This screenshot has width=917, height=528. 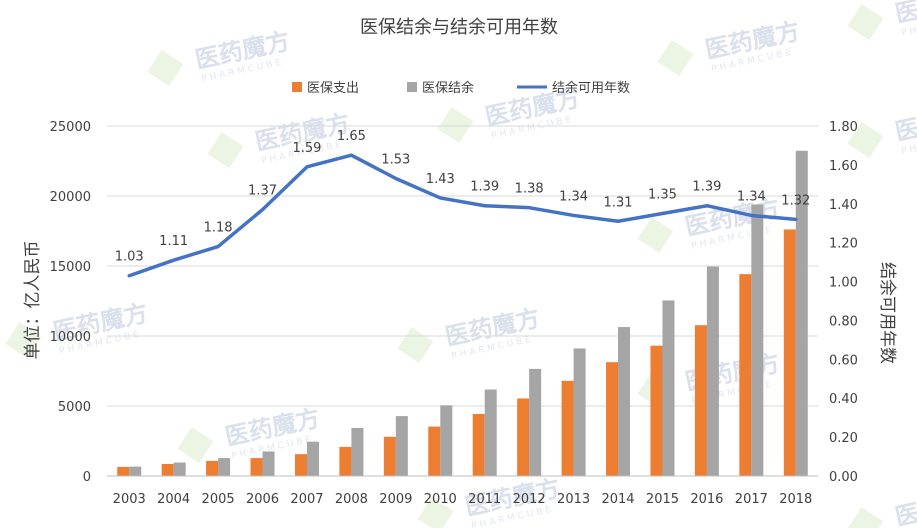 I want to click on y-tick-label-right: 1.80, so click(x=843, y=127).